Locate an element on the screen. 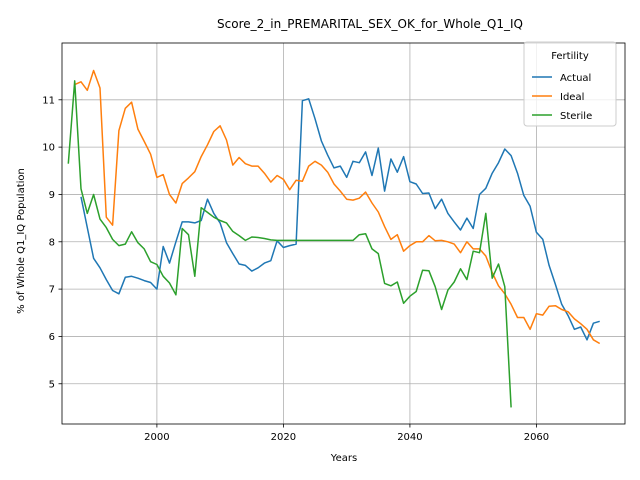 Image resolution: width=640 pixels, height=480 pixels. x-tick-label: 2000 is located at coordinates (156, 437).